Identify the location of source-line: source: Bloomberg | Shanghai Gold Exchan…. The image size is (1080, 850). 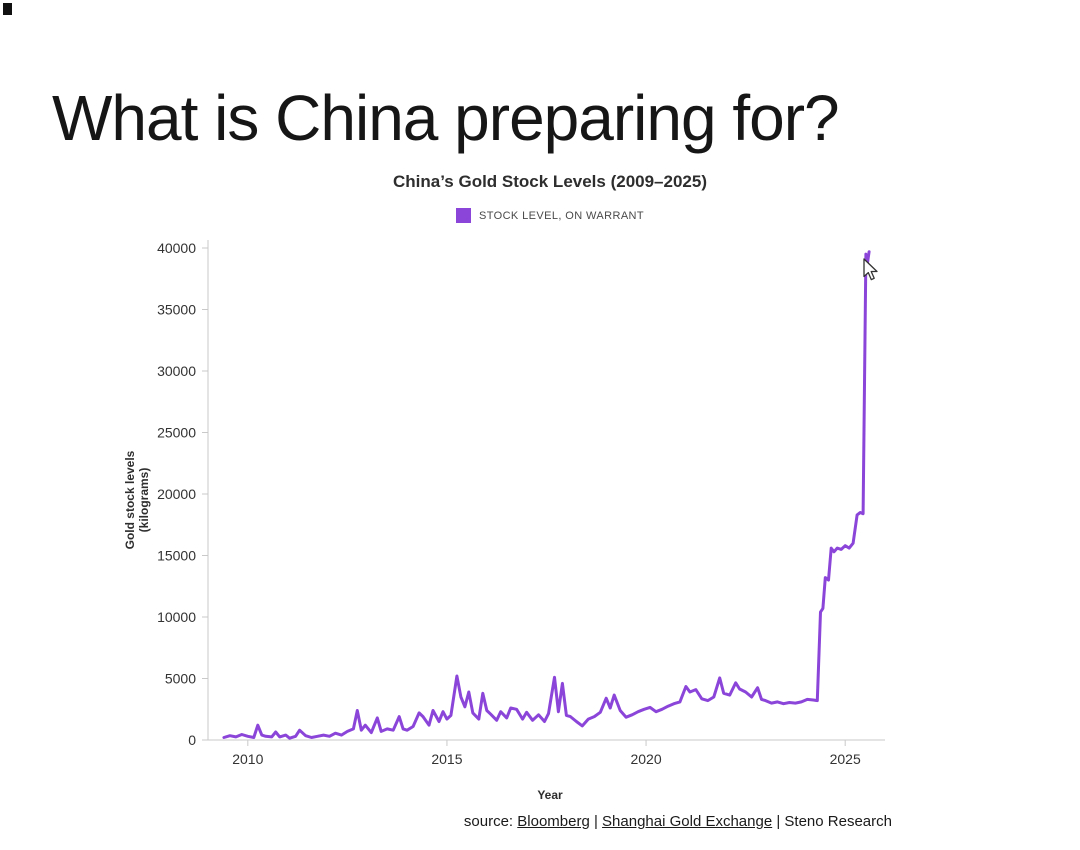
(678, 821).